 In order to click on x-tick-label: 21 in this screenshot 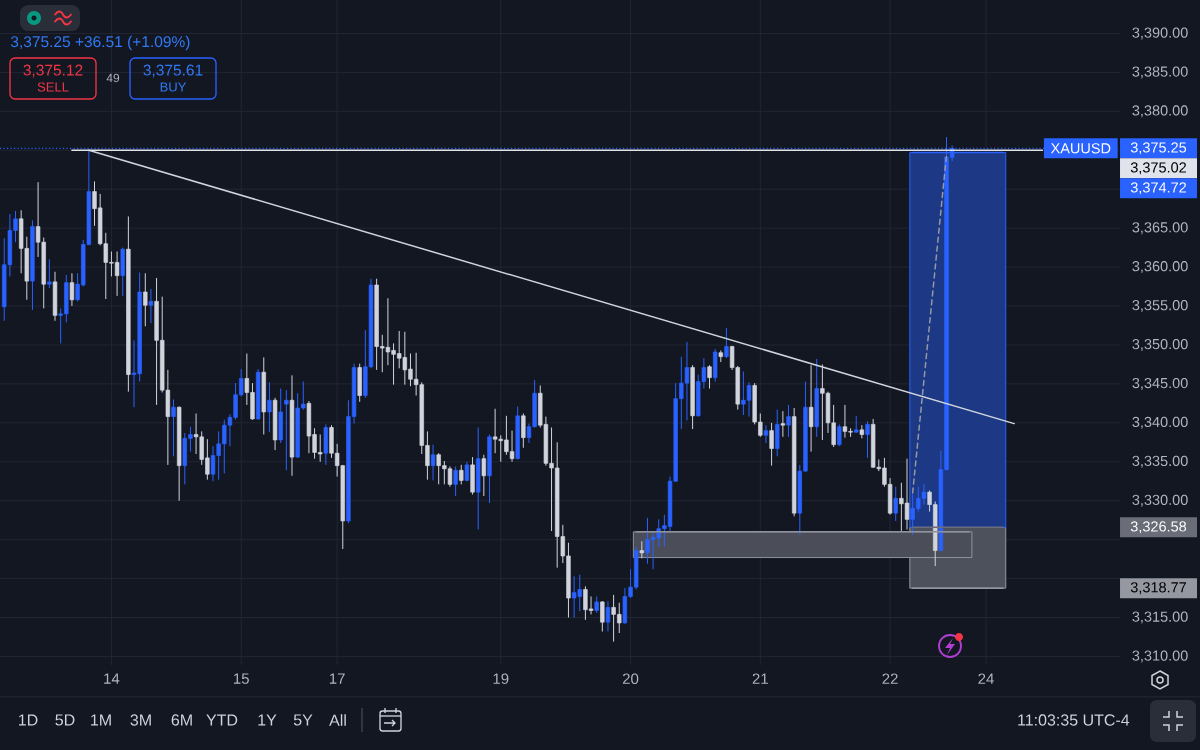, I will do `click(760, 678)`.